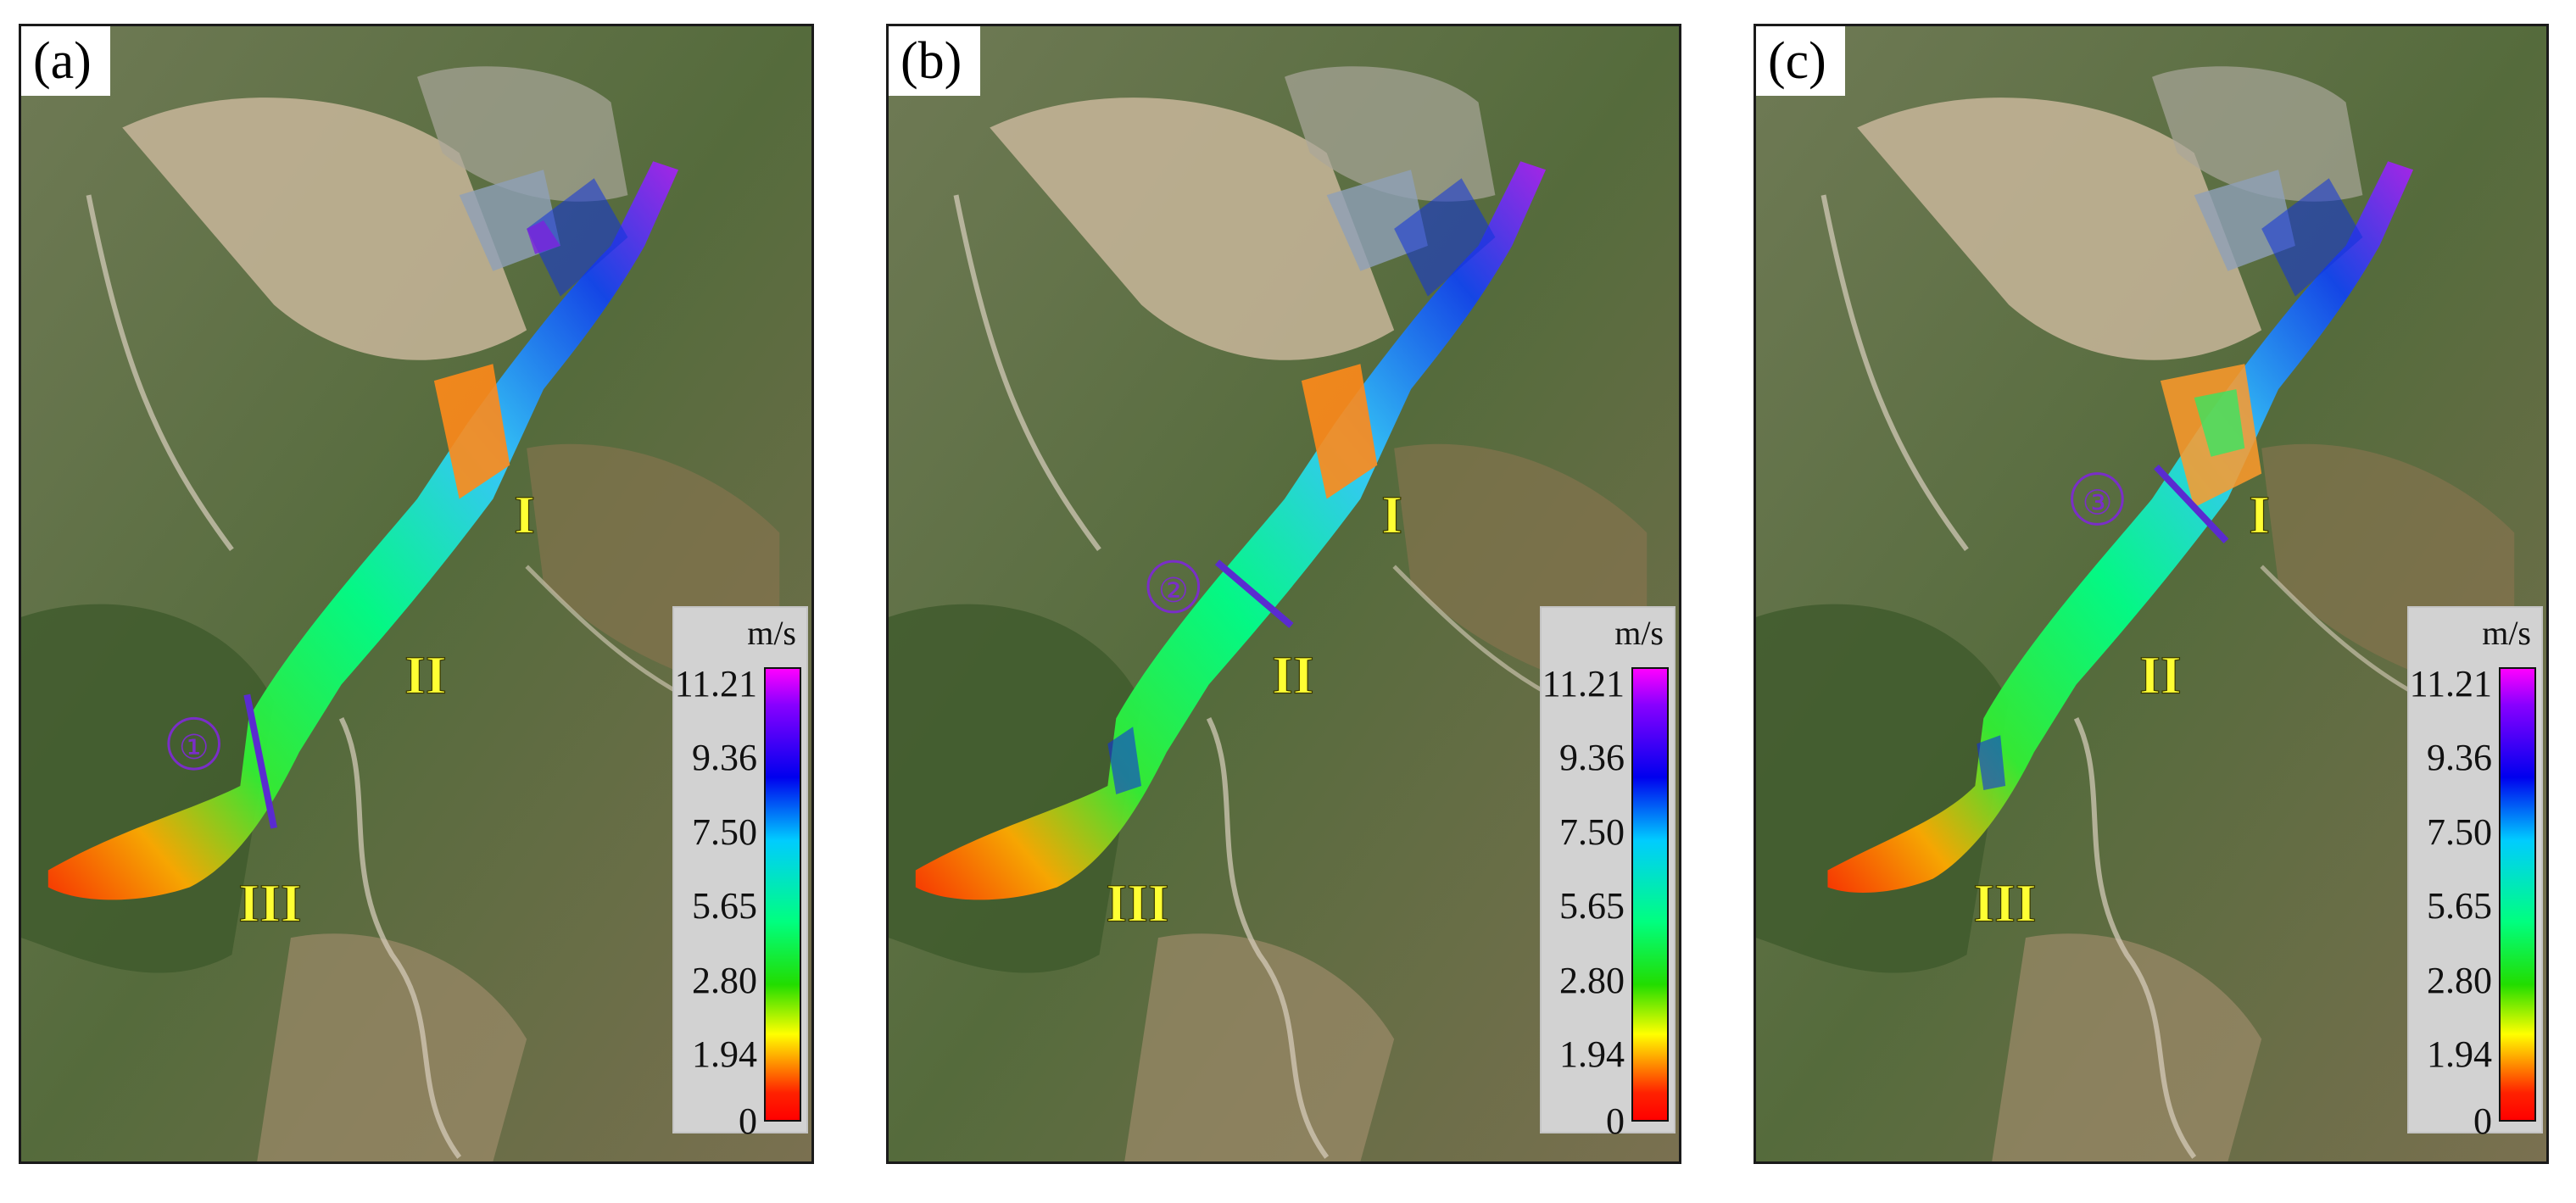 The height and width of the screenshot is (1203, 2576). I want to click on cross-section-marker: ①, so click(194, 747).